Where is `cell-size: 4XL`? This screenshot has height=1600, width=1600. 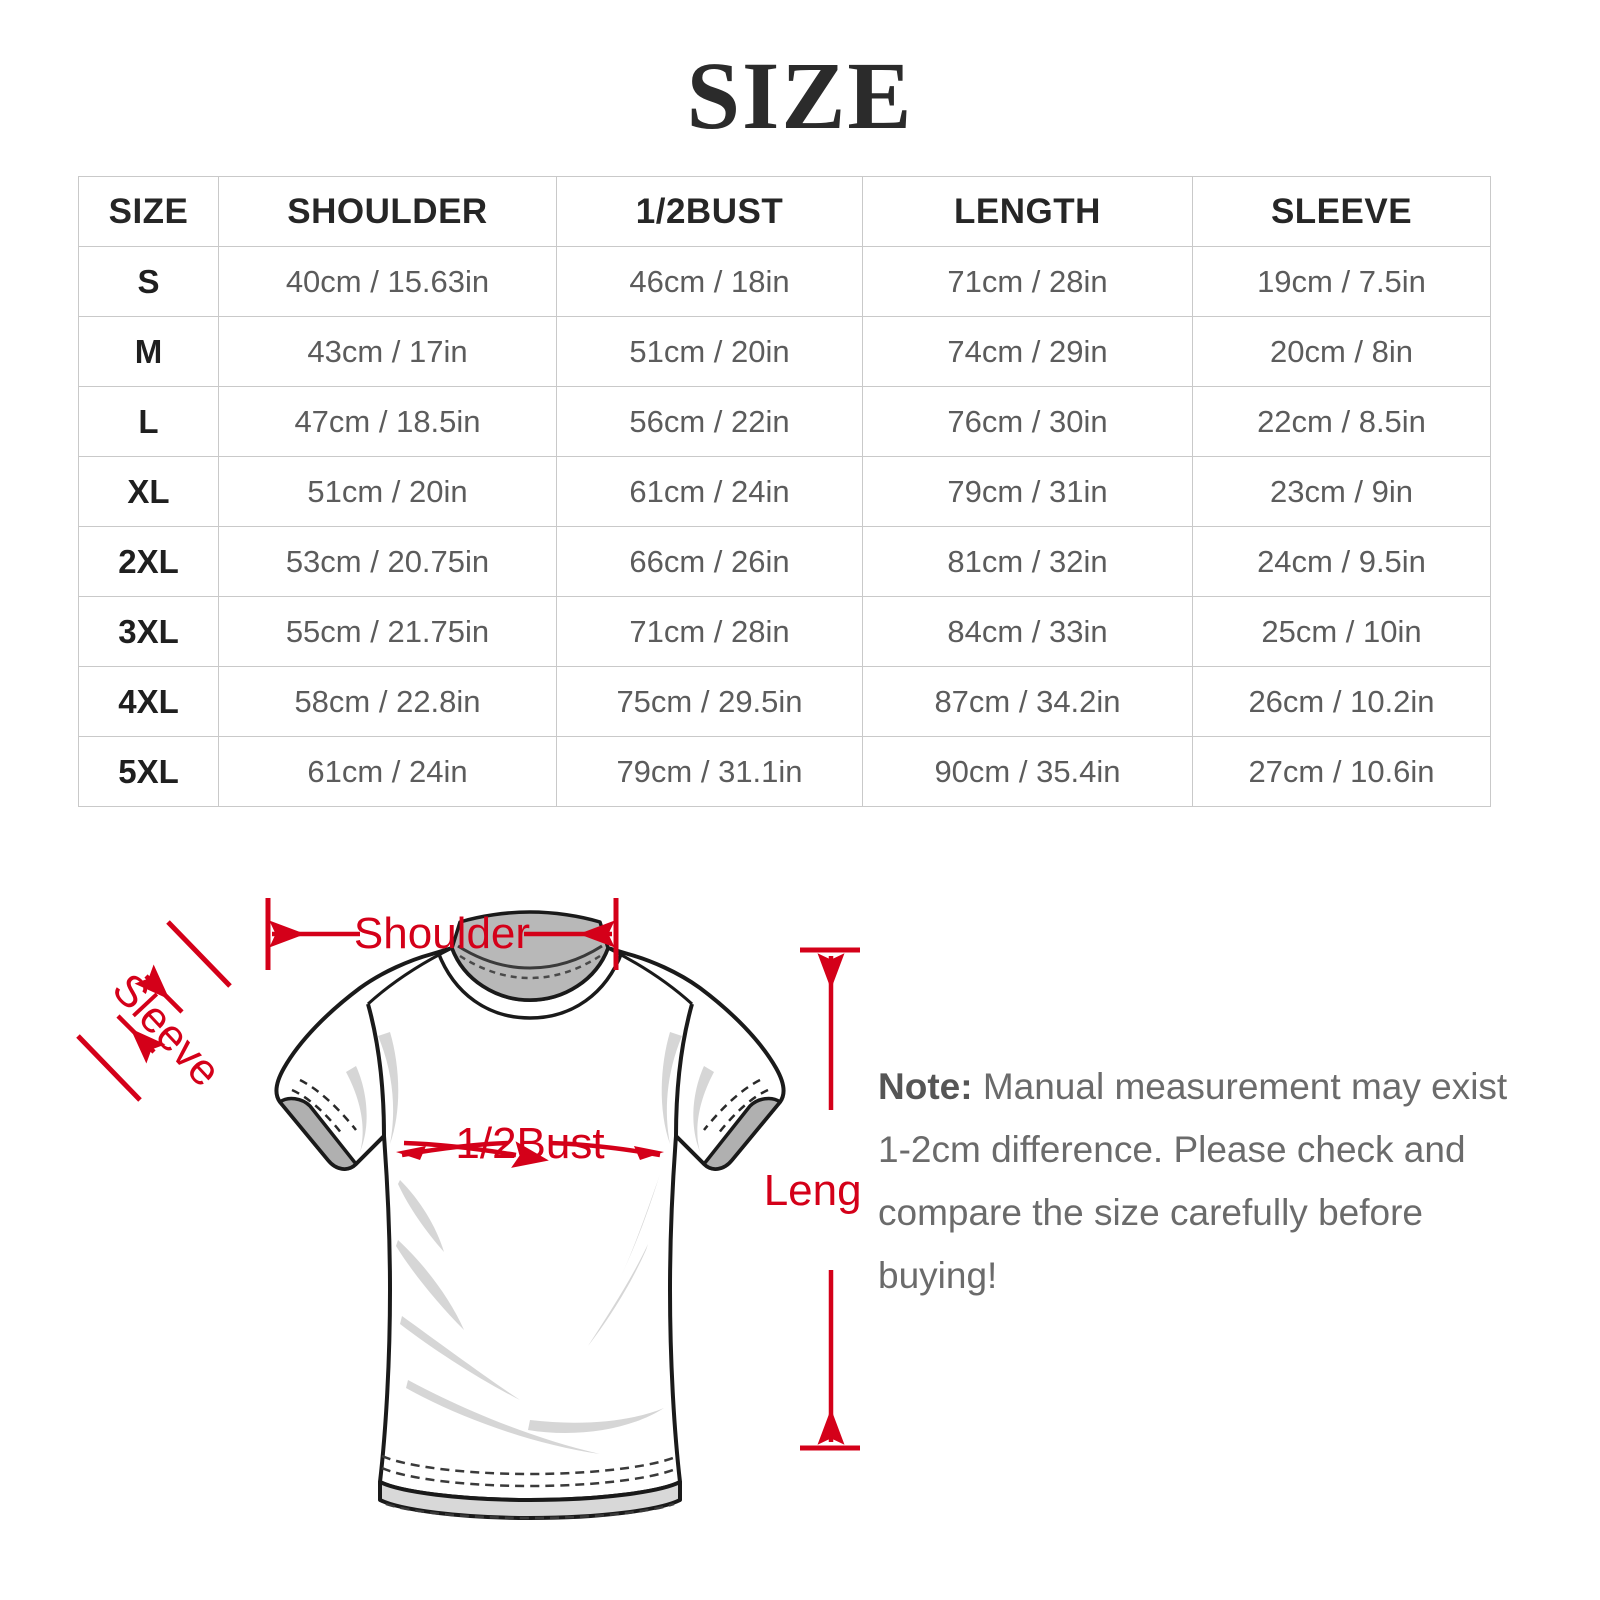 cell-size: 4XL is located at coordinates (148, 701).